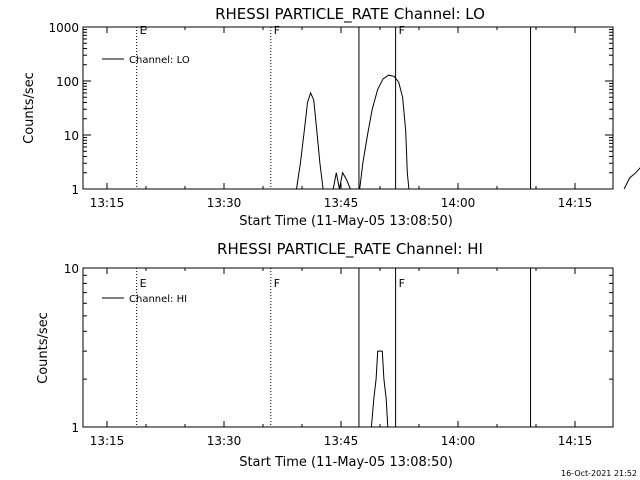 The width and height of the screenshot is (640, 480). What do you see at coordinates (350, 249) in the screenshot?
I see `chart-title: RHESSI PARTICLE_RATE Channel: HI` at bounding box center [350, 249].